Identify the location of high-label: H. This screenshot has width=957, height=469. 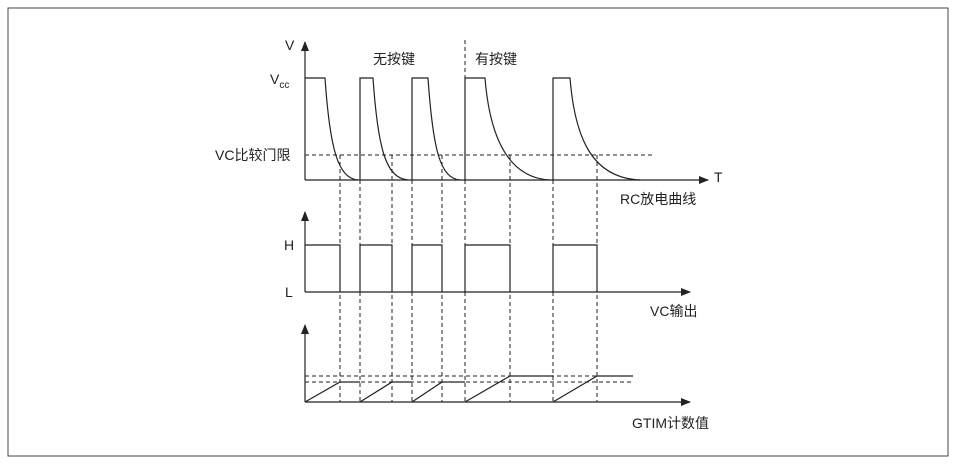
(289, 245).